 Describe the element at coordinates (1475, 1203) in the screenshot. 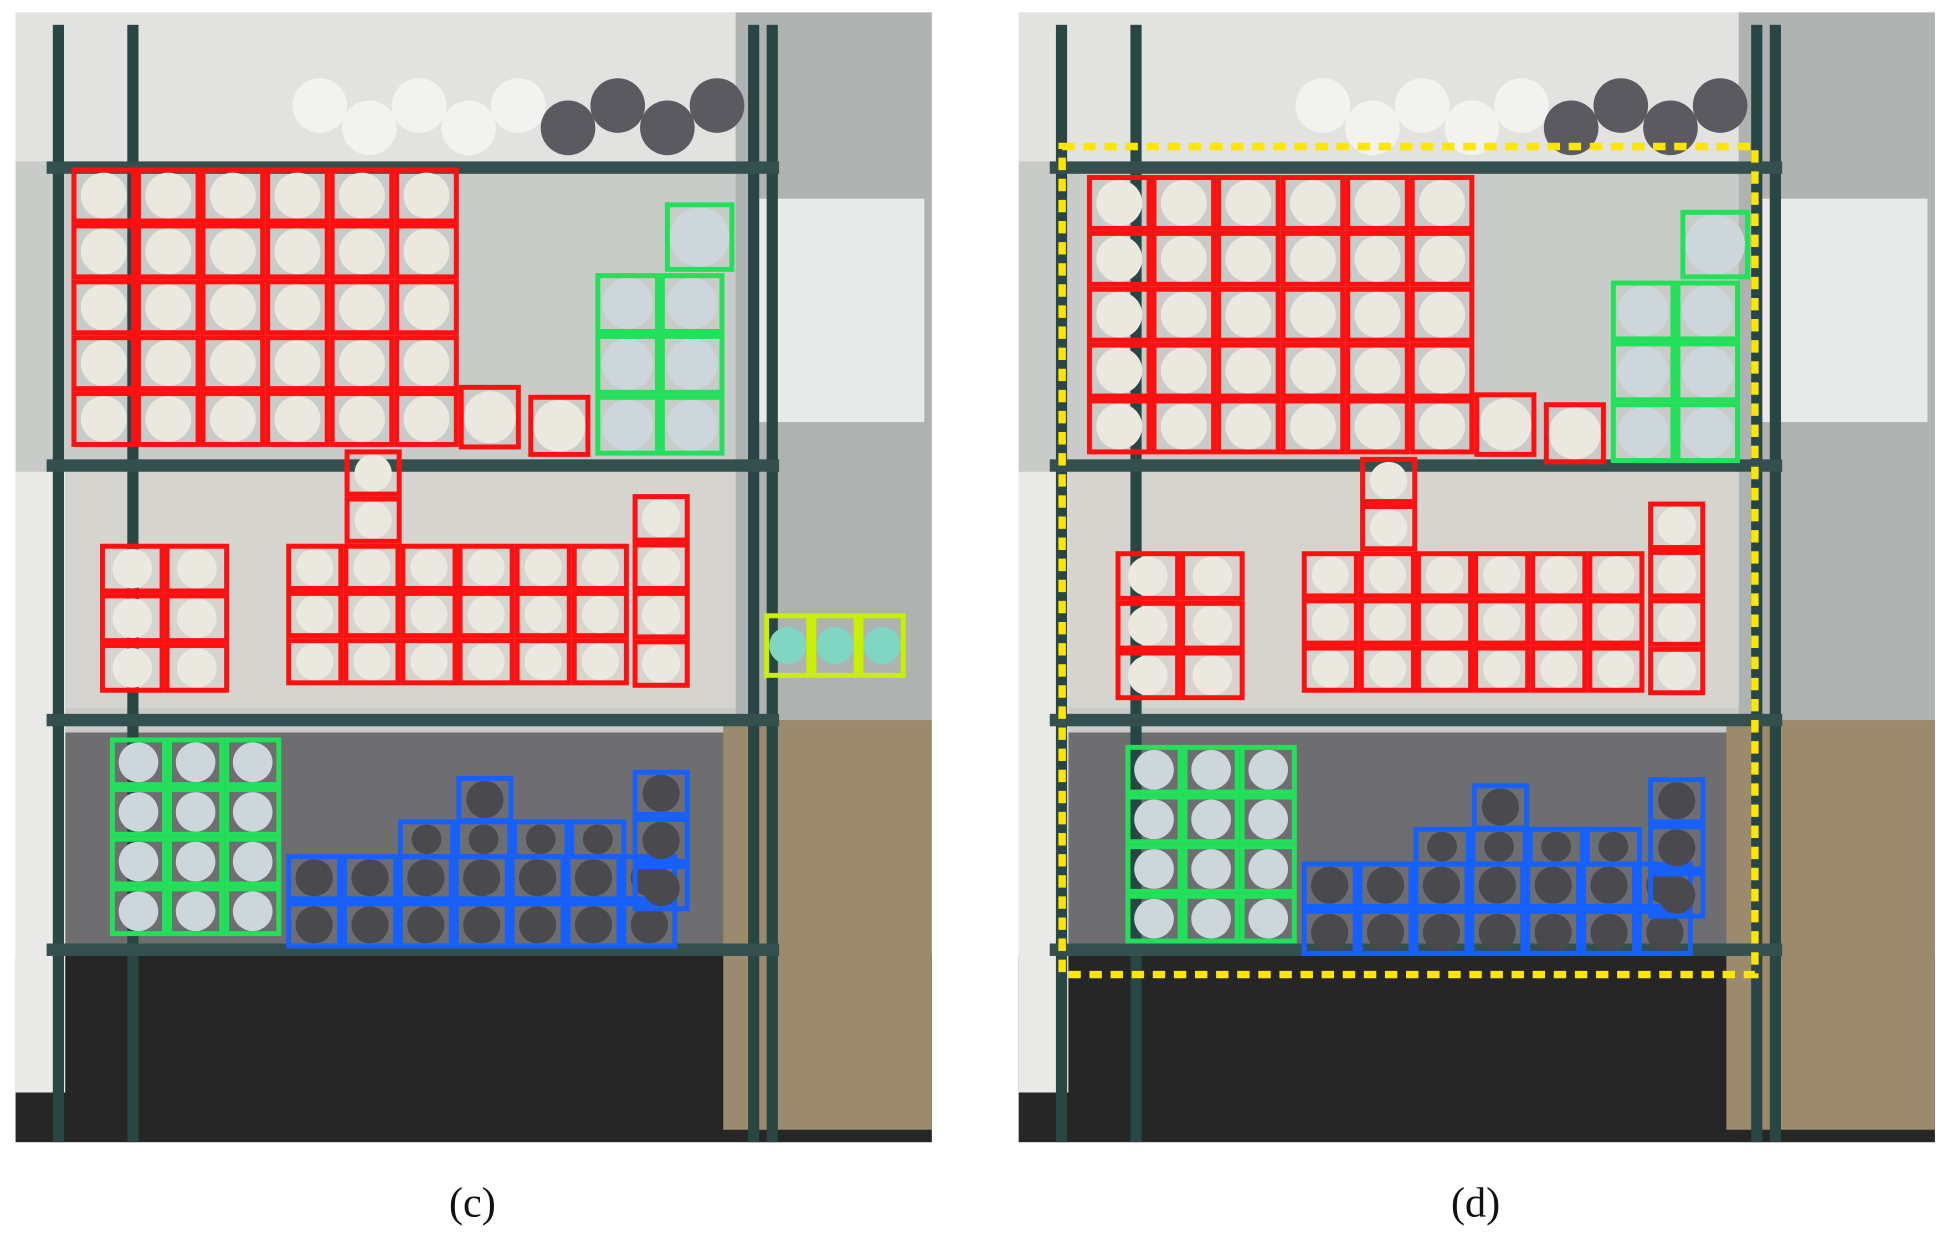

I see `panel-label: (d)` at that location.